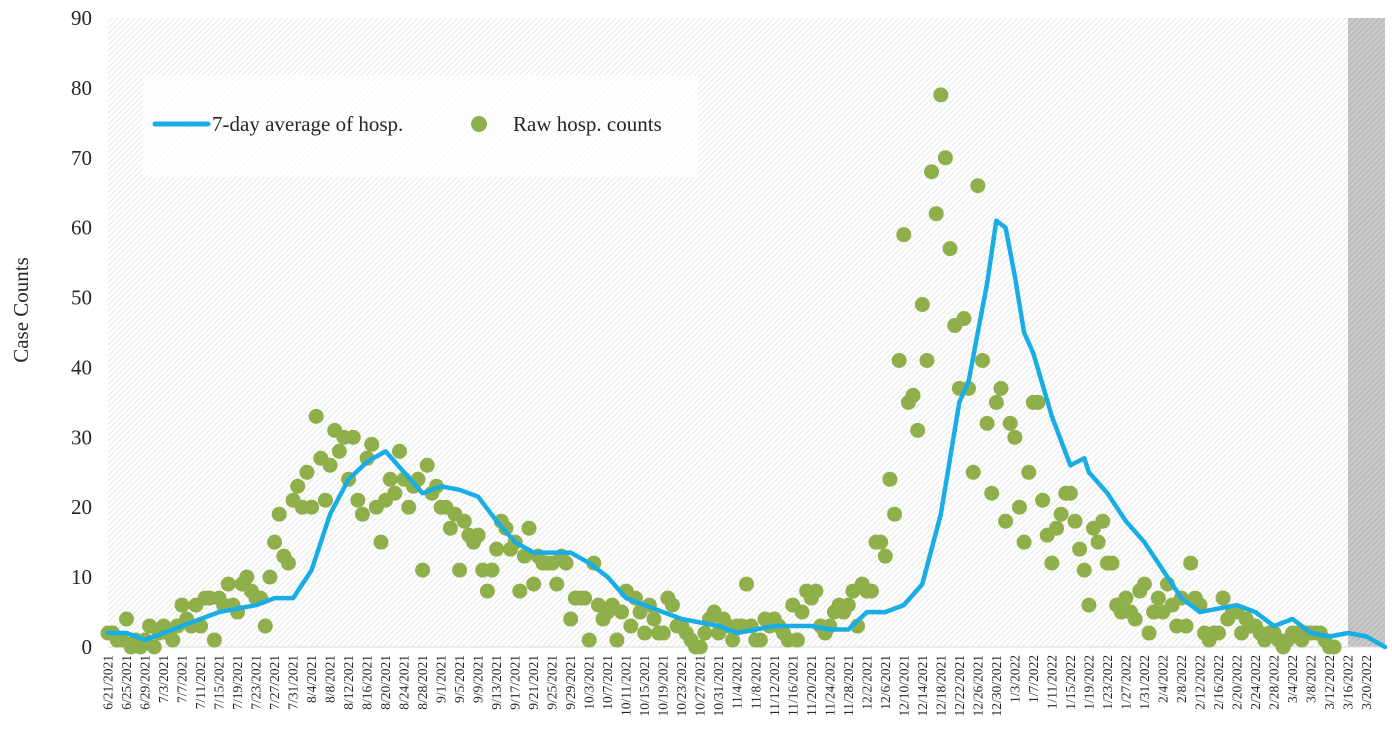 This screenshot has width=1392, height=742. Describe the element at coordinates (1088, 682) in the screenshot. I see `x-tick-label: 1/19/2022` at that location.